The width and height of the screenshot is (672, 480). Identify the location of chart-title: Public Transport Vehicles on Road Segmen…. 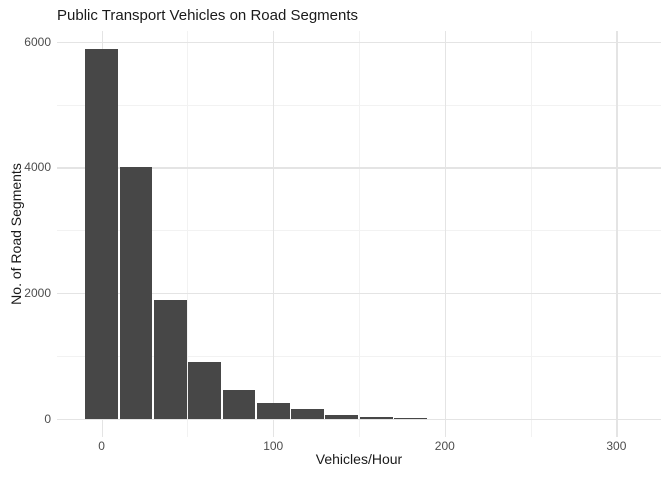
(208, 15).